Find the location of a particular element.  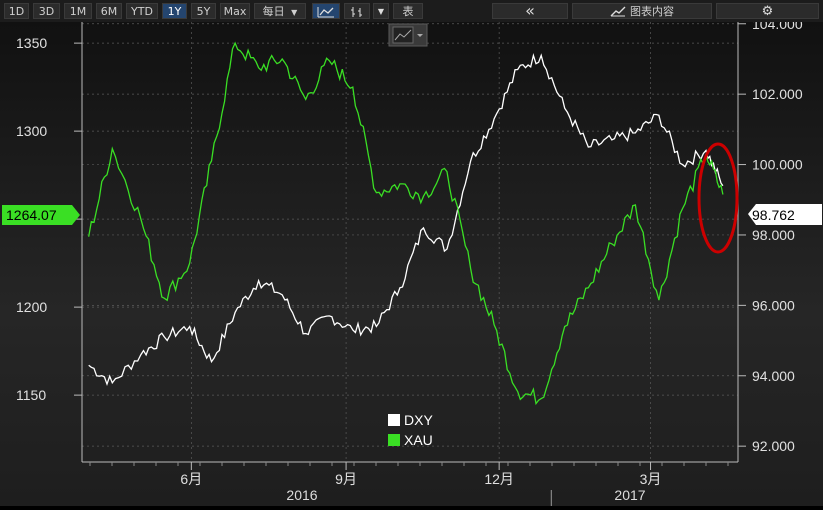

mini-line-chart-icon is located at coordinates (403, 35).